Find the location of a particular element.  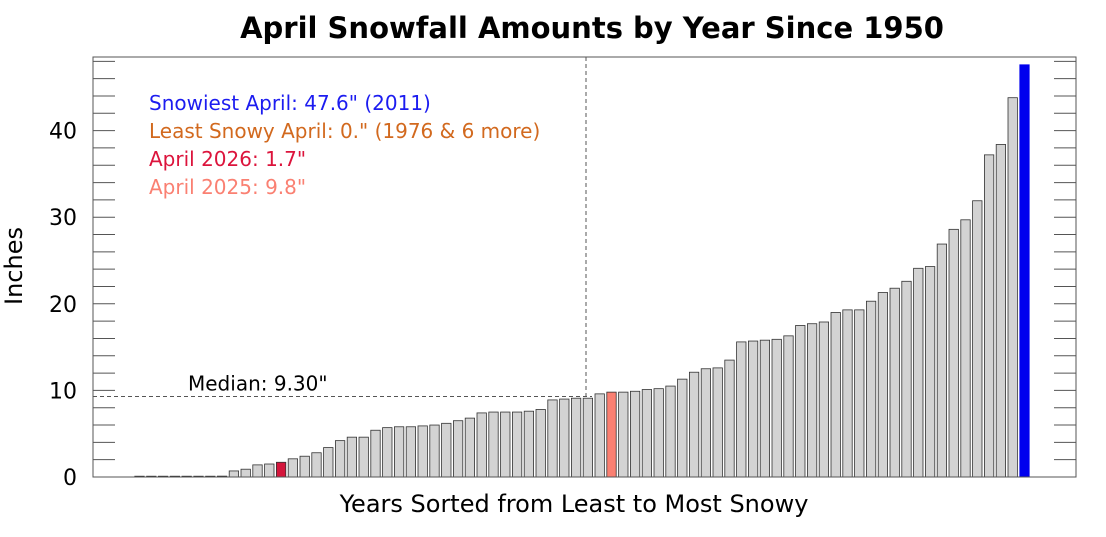

x-axis-label: Years Sorted from Least to Most Snowy is located at coordinates (574, 504).